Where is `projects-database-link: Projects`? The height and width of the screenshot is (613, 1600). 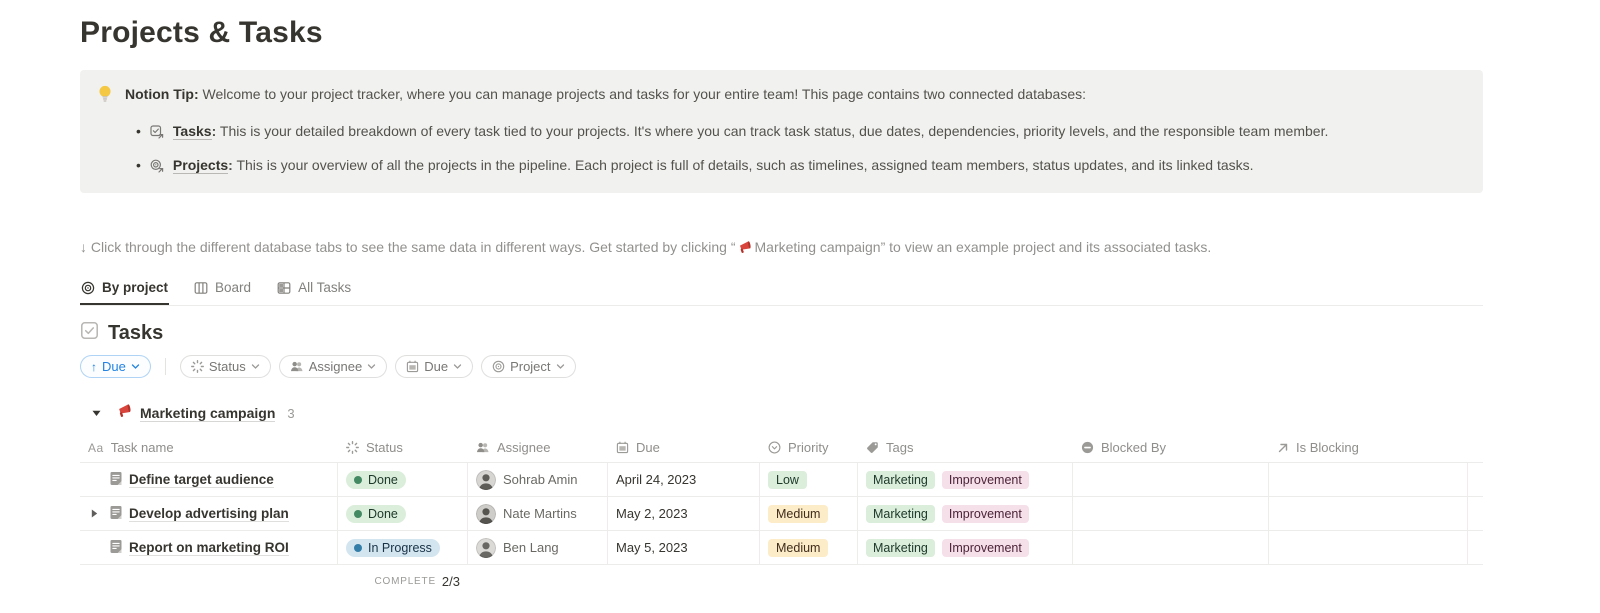 projects-database-link: Projects is located at coordinates (200, 165).